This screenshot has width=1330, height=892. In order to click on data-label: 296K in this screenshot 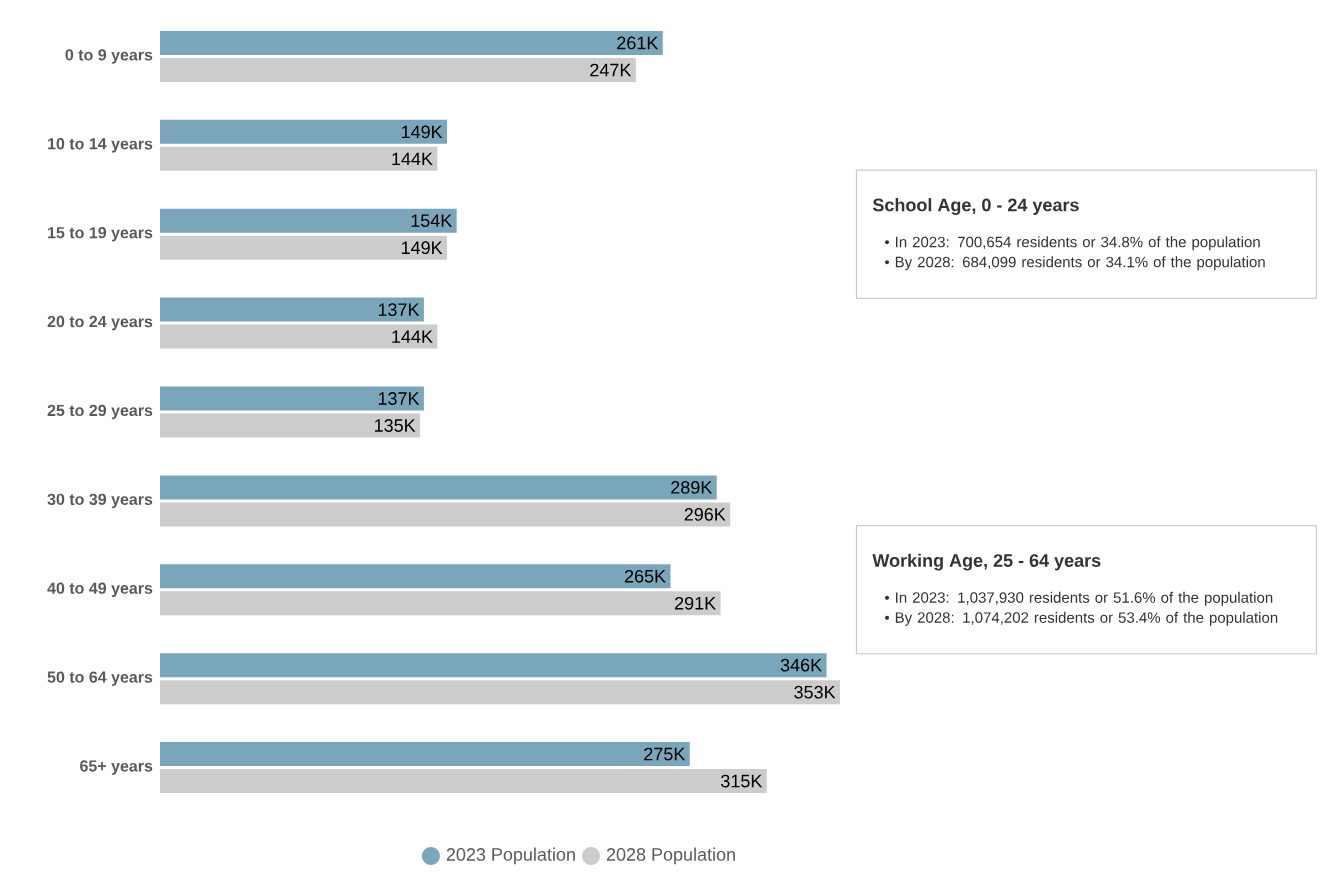, I will do `click(705, 514)`.